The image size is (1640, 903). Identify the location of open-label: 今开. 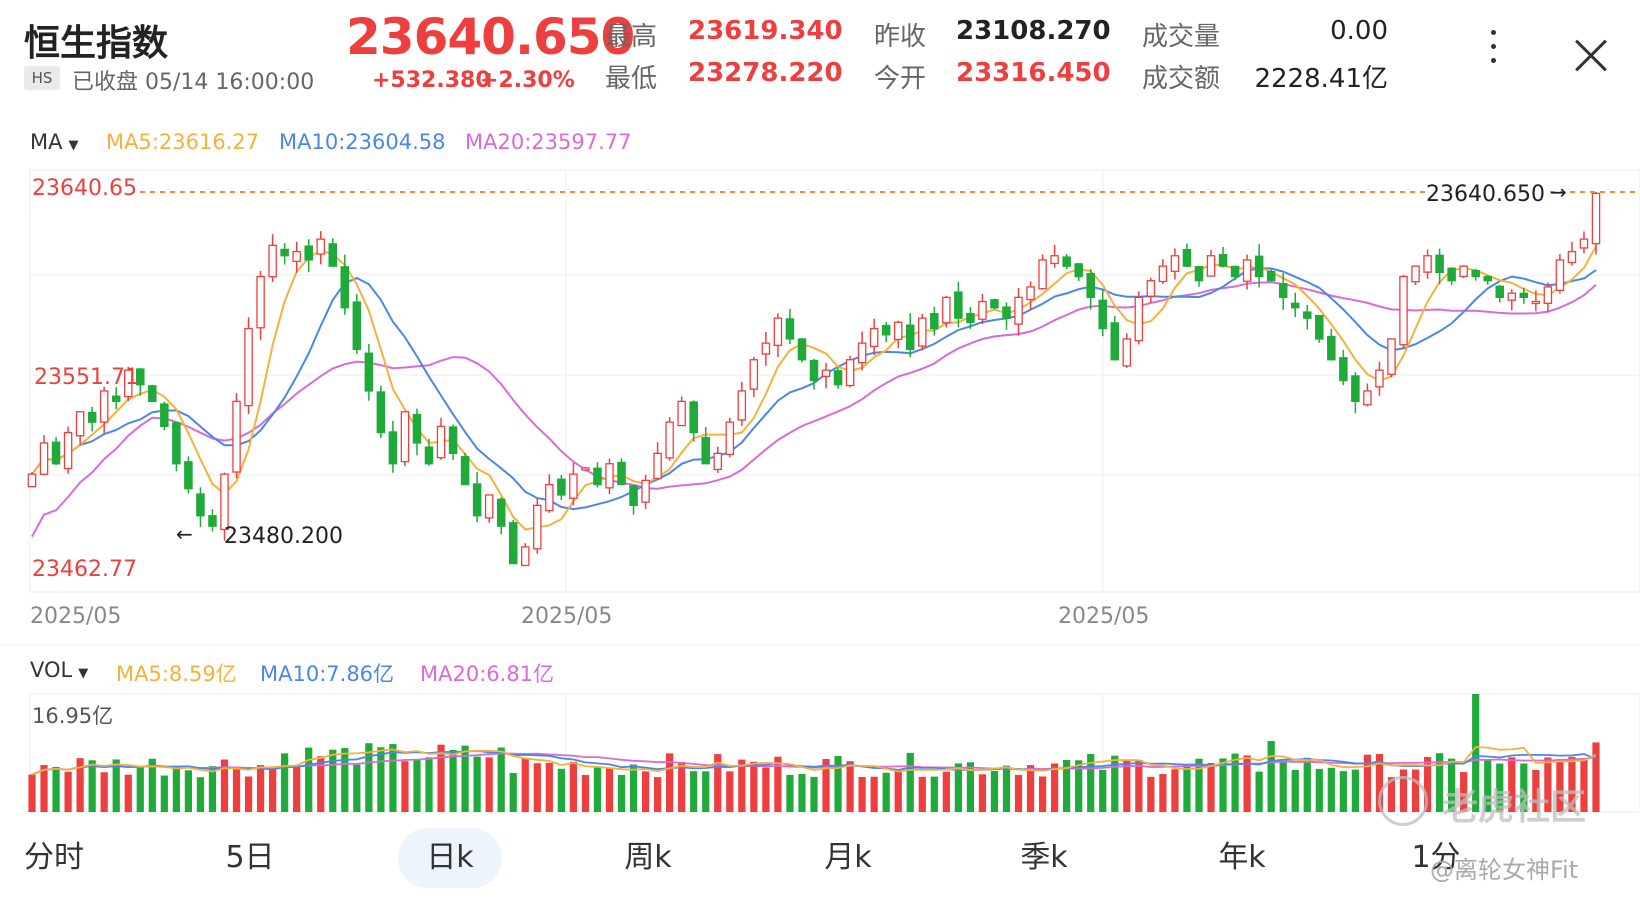
(900, 79).